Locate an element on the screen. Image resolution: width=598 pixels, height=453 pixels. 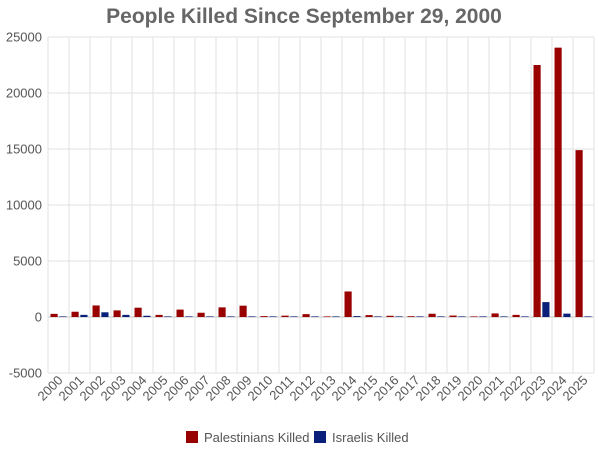
y-tick-label: 15000 is located at coordinates (24, 149).